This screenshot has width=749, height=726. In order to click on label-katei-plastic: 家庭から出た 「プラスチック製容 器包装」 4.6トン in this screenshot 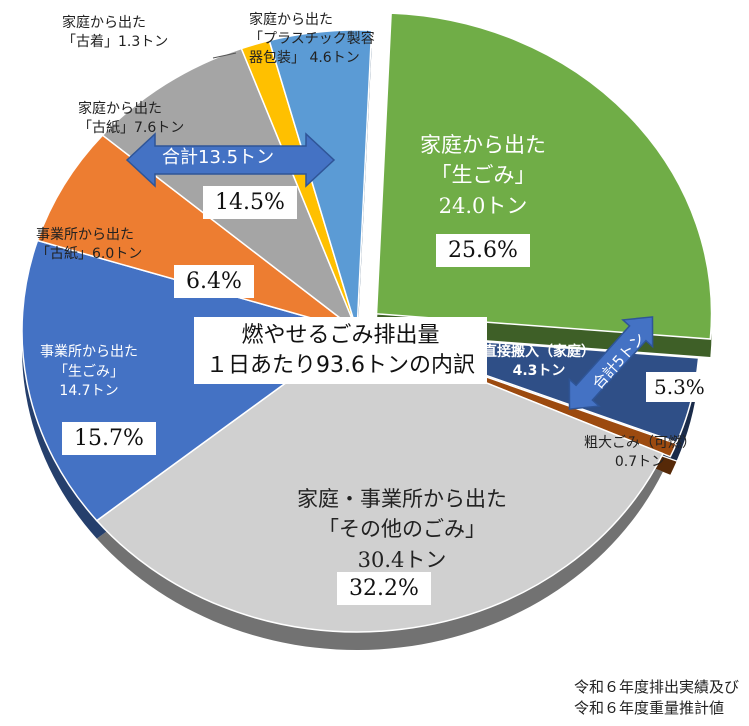, I will do `click(312, 39)`.